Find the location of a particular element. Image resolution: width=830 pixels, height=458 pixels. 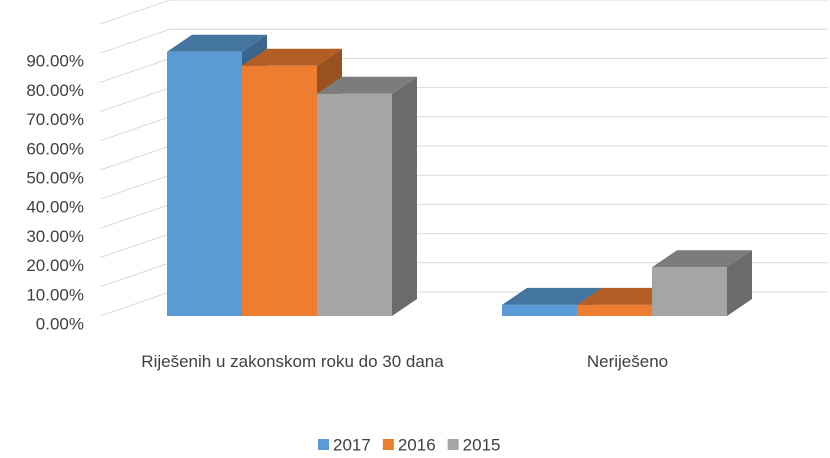

y-tick-label: 30.00% is located at coordinates (55, 236).